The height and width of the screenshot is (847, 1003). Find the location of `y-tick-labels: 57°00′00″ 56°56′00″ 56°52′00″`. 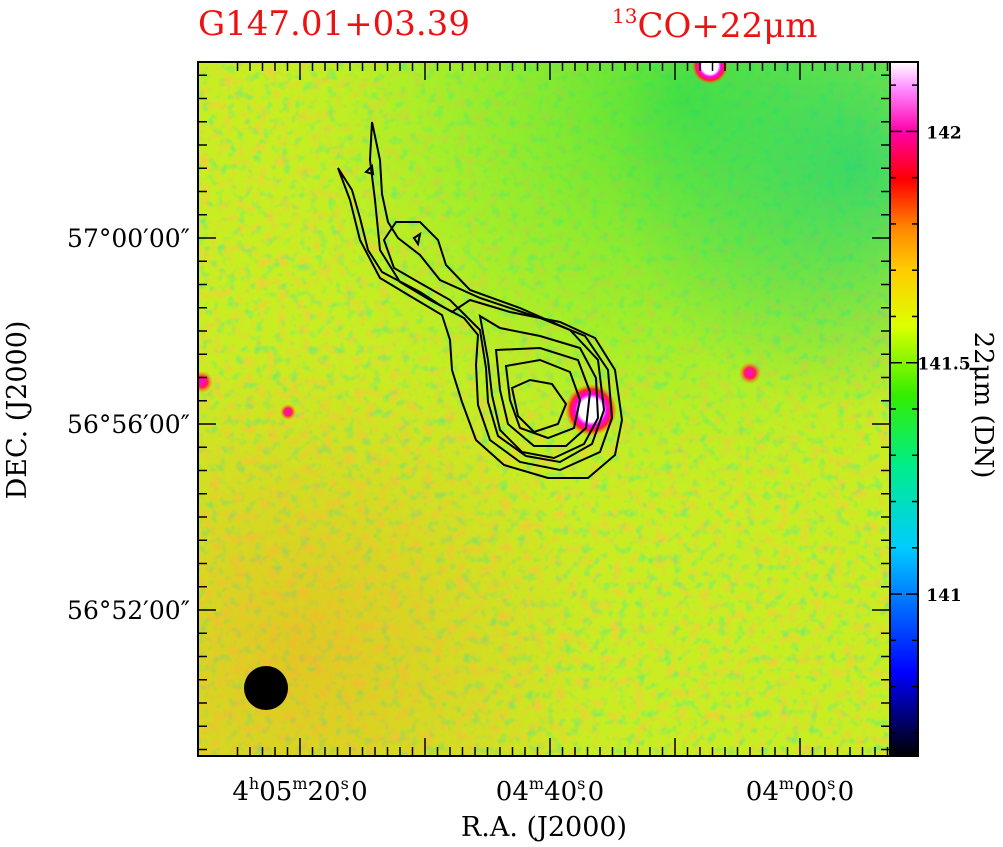

y-tick-labels: 57°00′00″ 56°56′00″ 56°52′00″ is located at coordinates (128, 424).